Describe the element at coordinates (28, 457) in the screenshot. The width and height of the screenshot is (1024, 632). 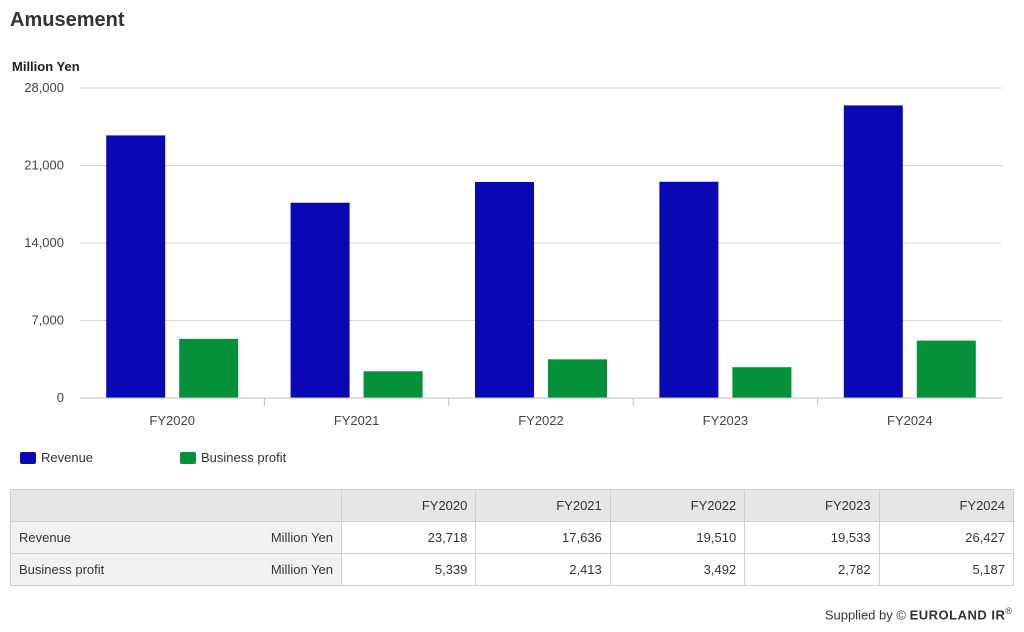
I see `legend-swatch-revenue` at that location.